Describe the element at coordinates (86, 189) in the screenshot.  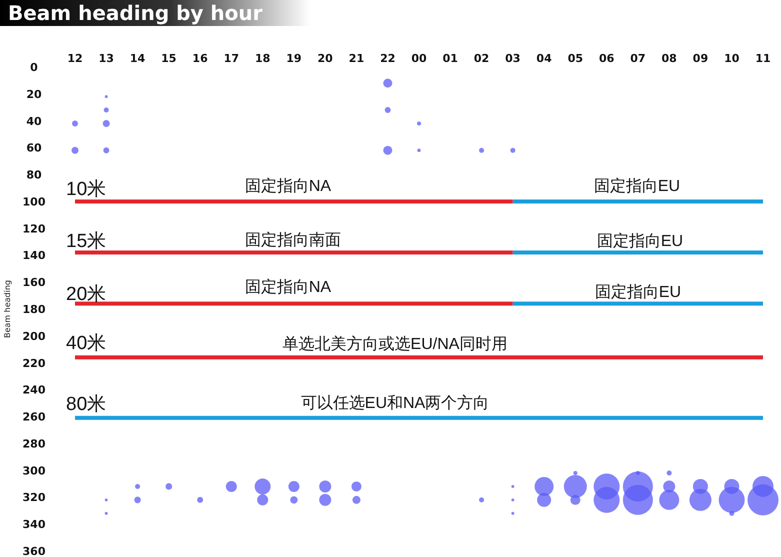
I see `annotation: 10米` at that location.